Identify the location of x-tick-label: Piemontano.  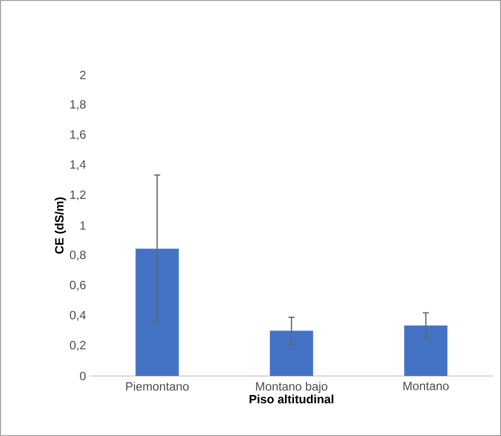
(157, 386).